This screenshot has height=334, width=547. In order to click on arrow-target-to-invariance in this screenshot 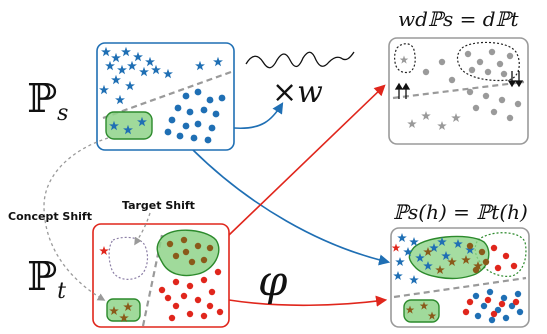, I will do `click(308, 301)`.